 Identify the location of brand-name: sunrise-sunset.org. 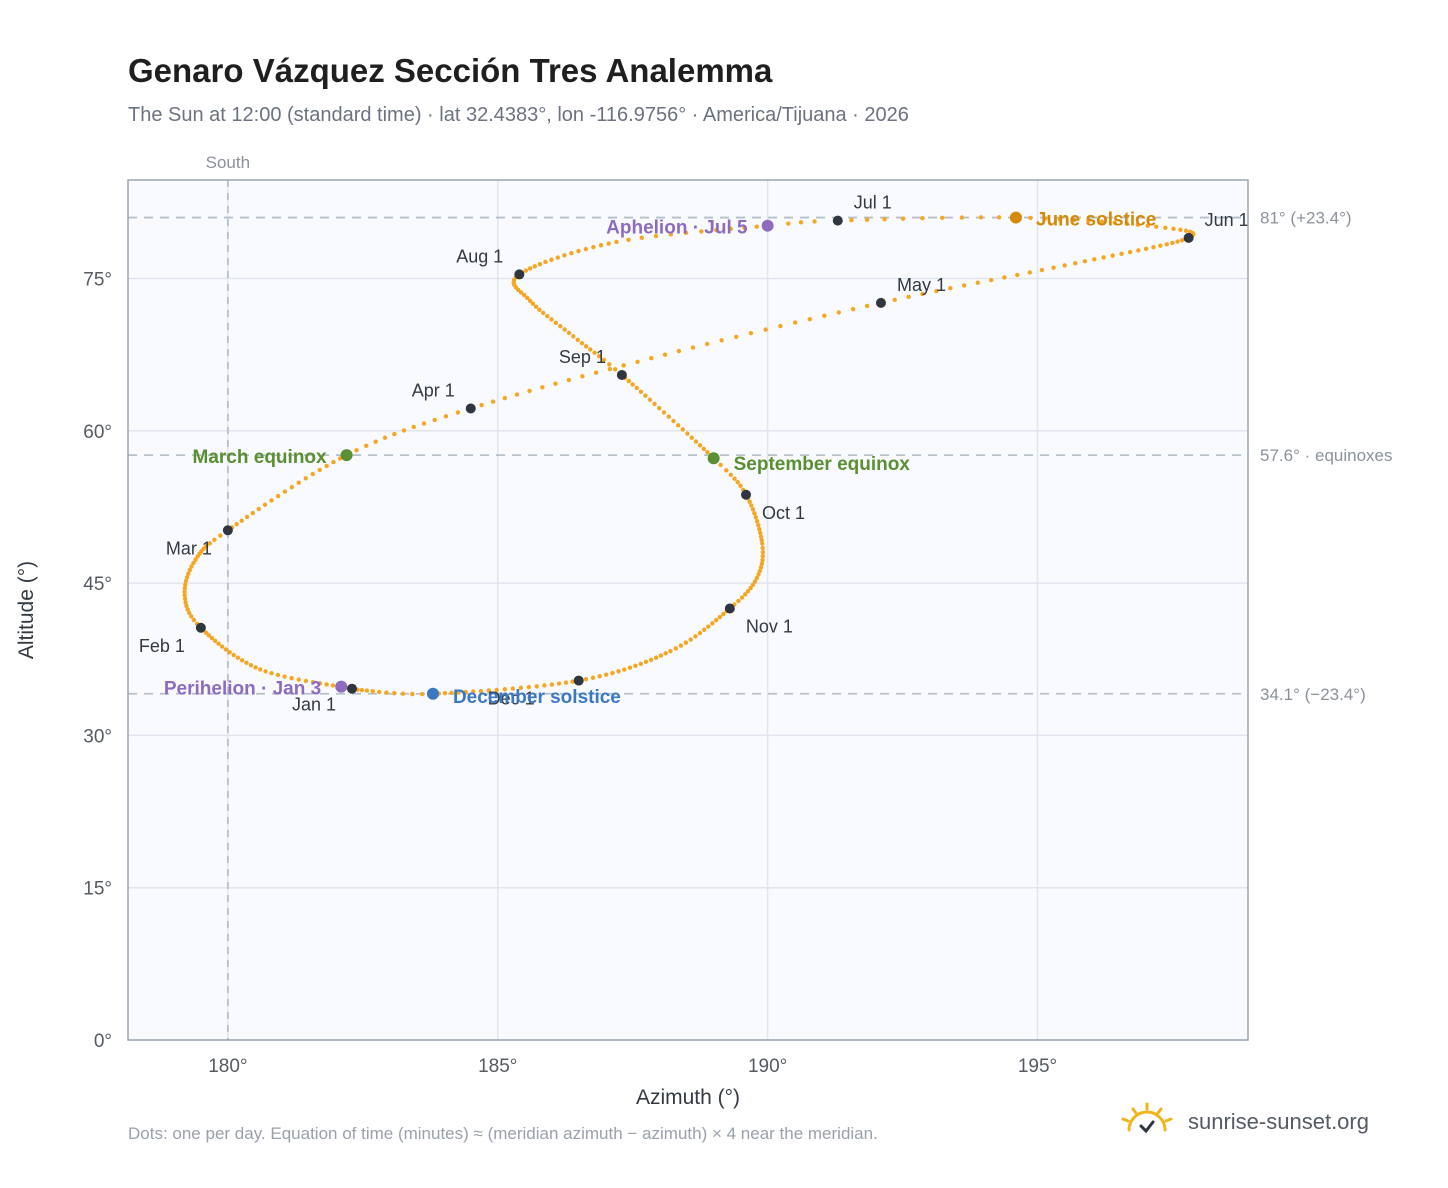
(1278, 1121).